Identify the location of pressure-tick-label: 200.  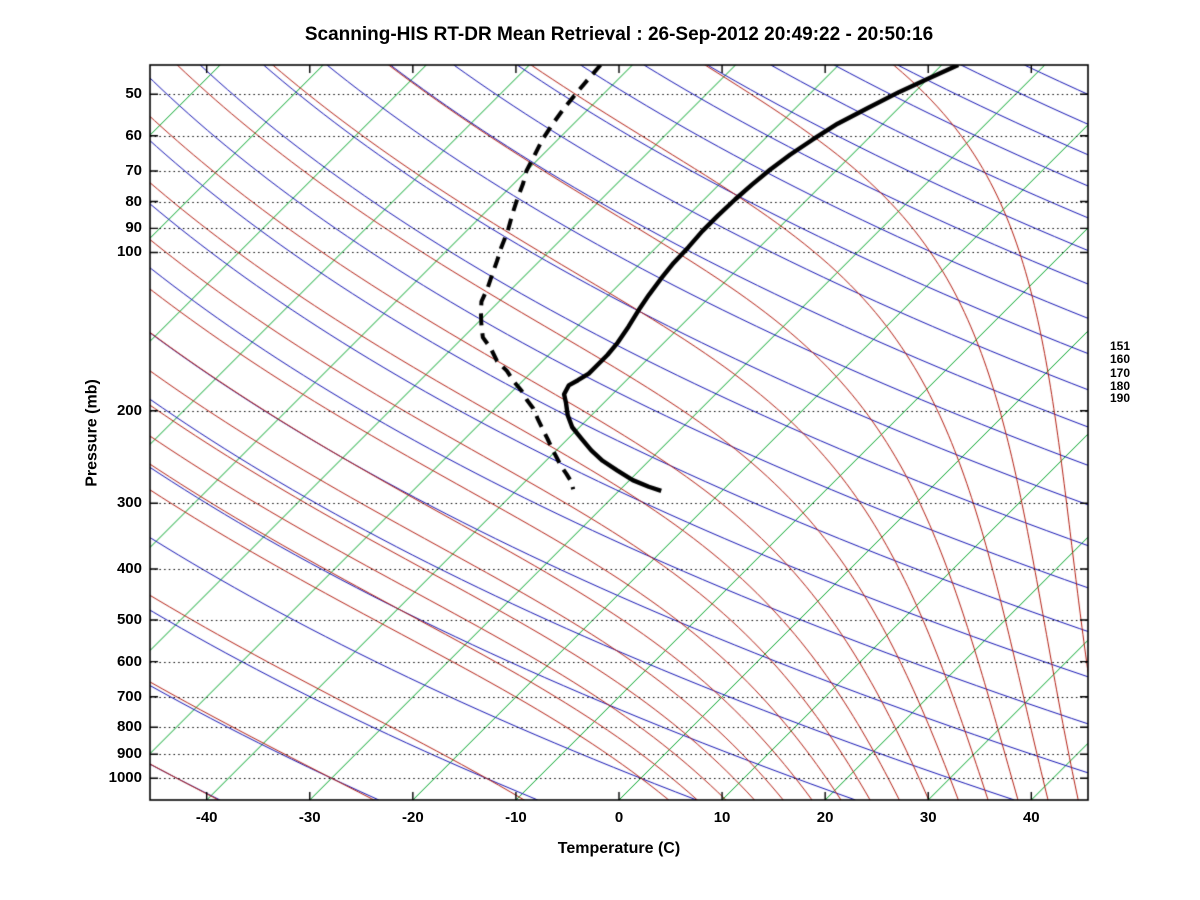
(129, 410).